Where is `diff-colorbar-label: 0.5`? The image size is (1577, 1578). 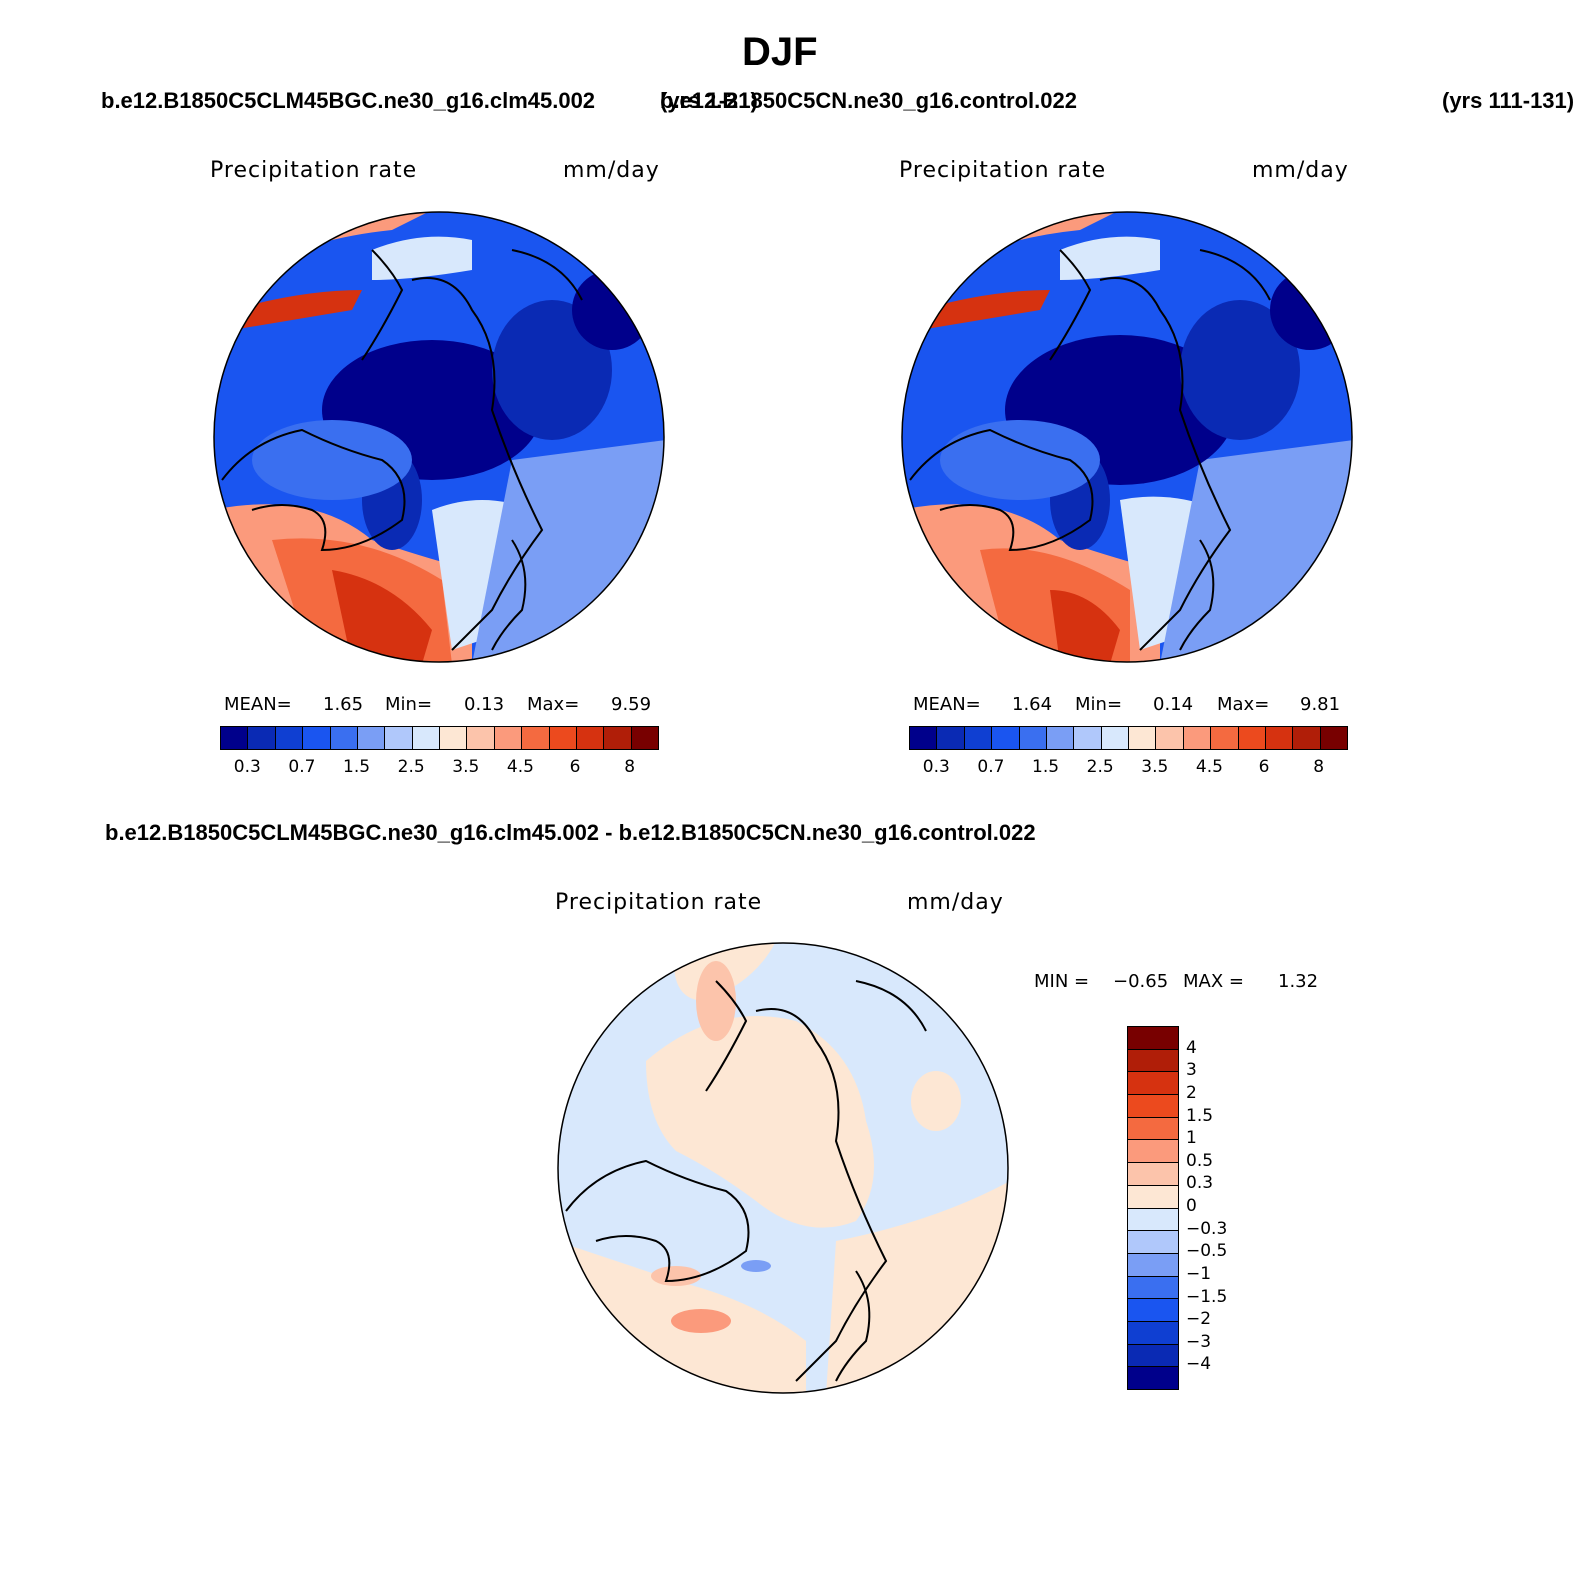 diff-colorbar-label: 0.5 is located at coordinates (1200, 1160).